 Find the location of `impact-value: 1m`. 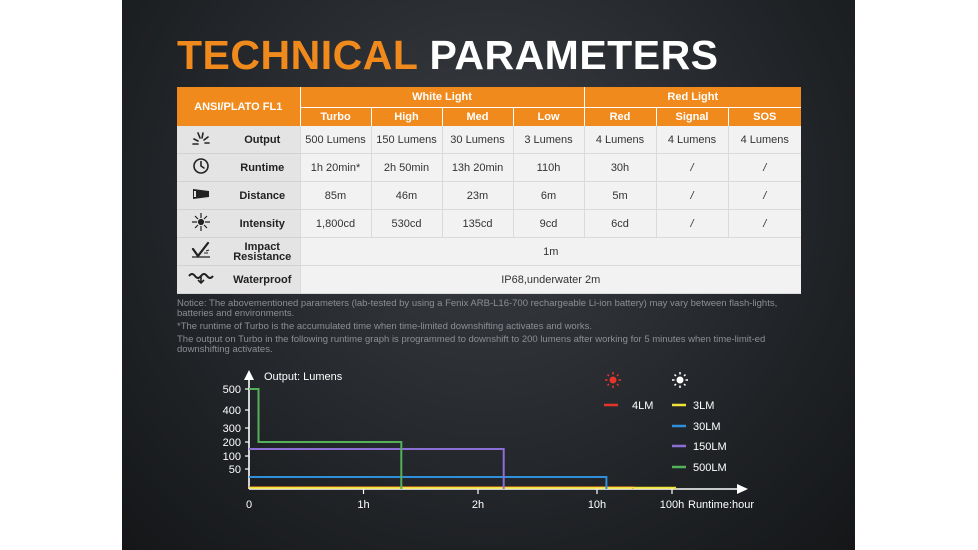

impact-value: 1m is located at coordinates (550, 251).